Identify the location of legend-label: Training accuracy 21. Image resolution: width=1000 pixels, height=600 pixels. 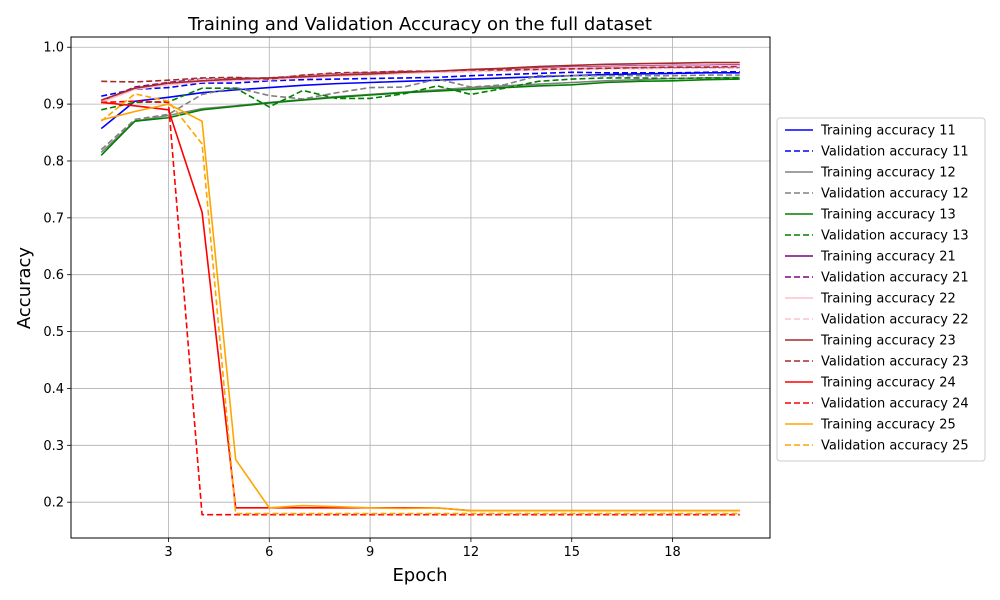
(888, 257).